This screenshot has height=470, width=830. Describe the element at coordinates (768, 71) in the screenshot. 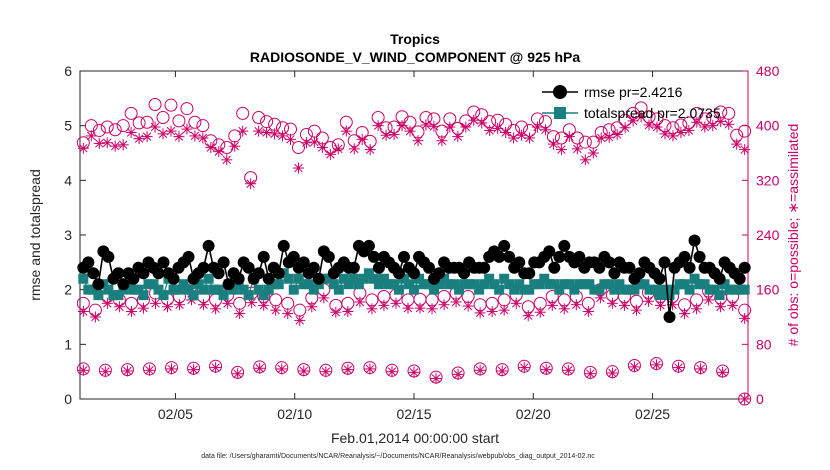

I see `y-tick-label-right: 480` at that location.